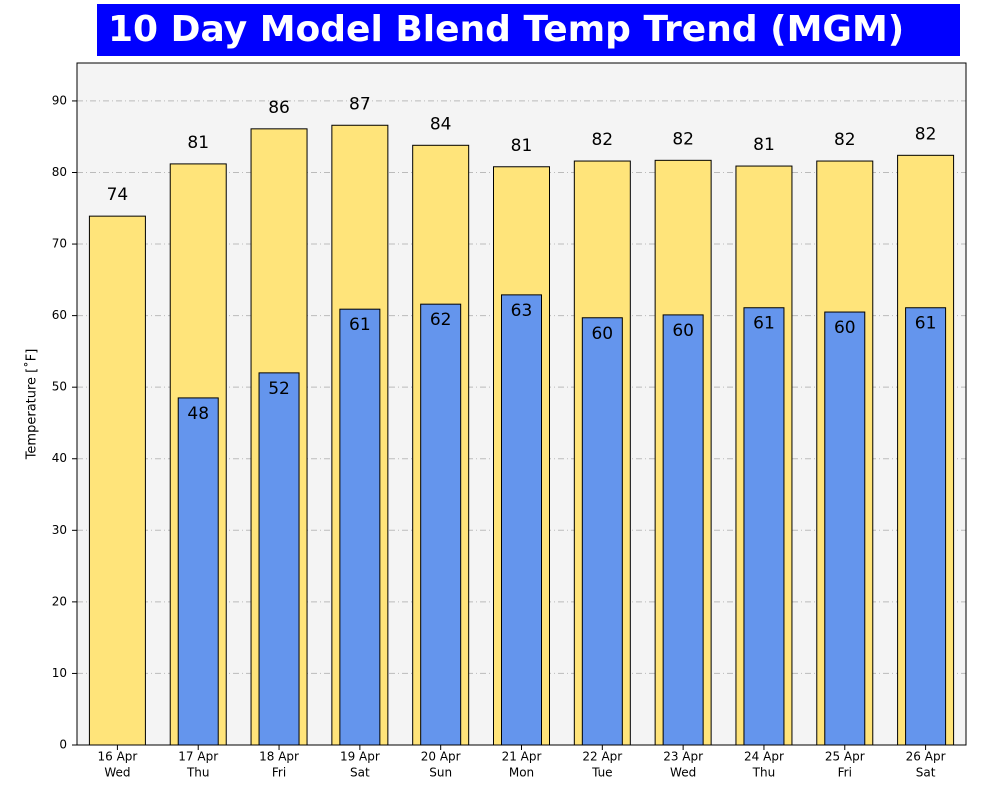  What do you see at coordinates (59, 530) in the screenshot?
I see `y-tick-label: 30` at bounding box center [59, 530].